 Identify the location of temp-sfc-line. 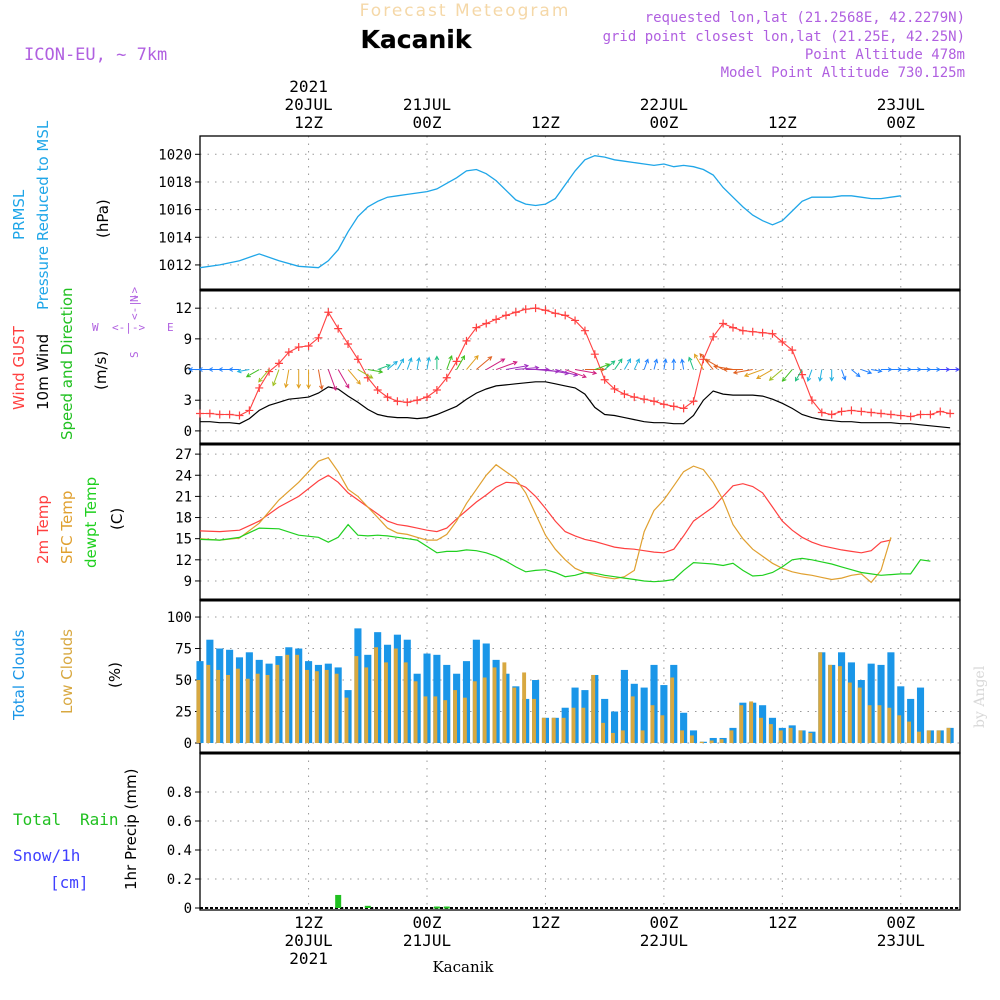
(545, 520).